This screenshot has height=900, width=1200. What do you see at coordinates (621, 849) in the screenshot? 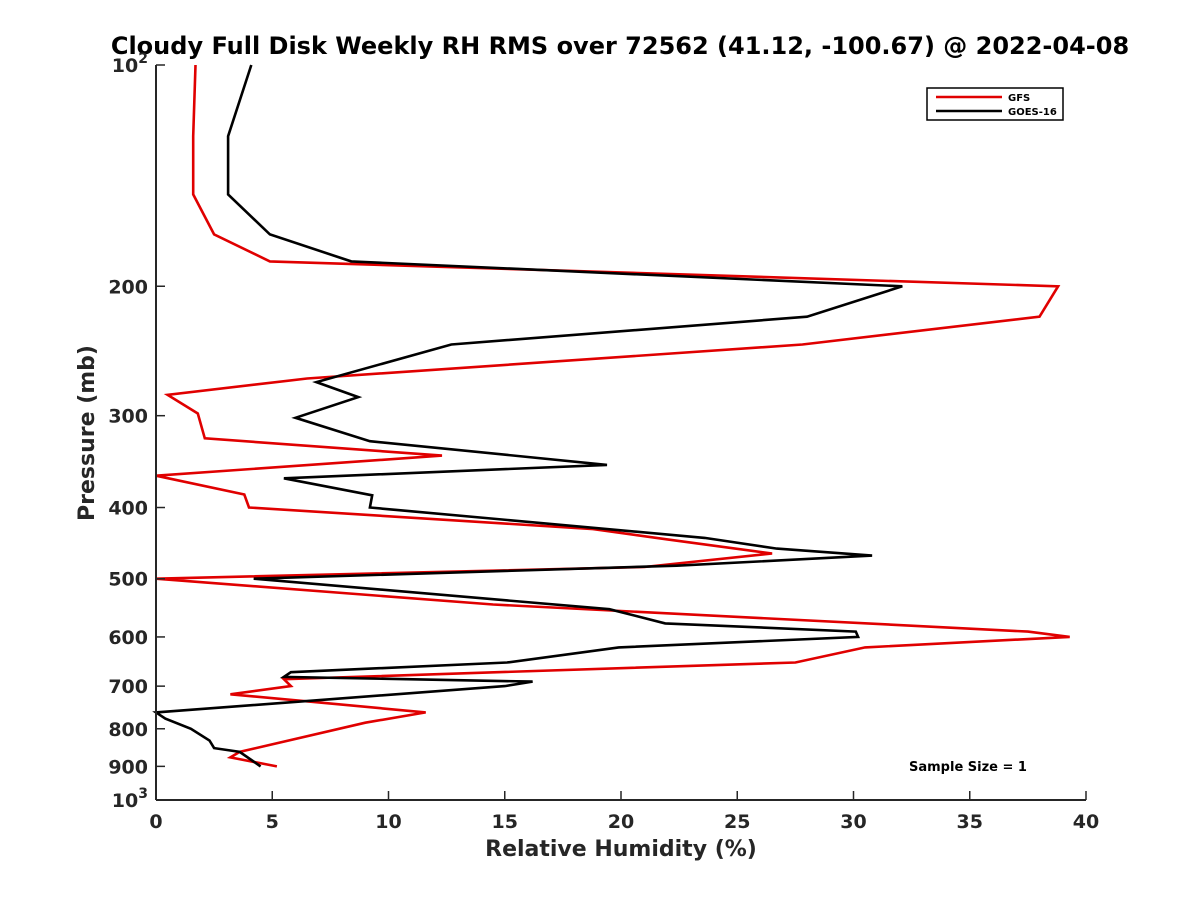
I see `x-axis-title: Relative Humidity (%)` at bounding box center [621, 849].